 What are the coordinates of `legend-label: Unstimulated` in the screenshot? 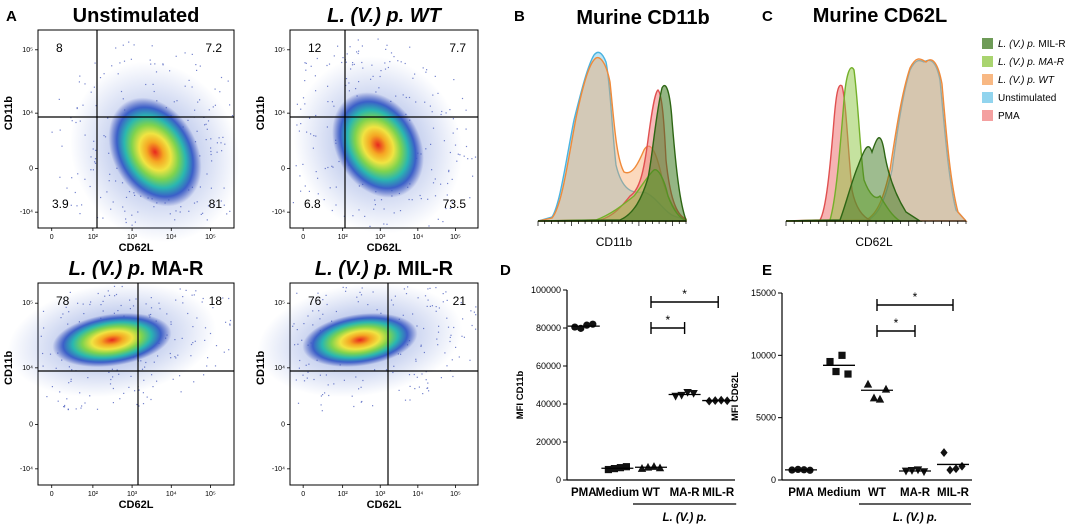 It's located at (1027, 98).